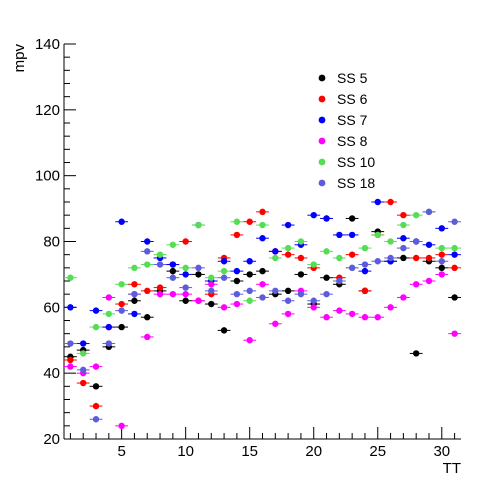  What do you see at coordinates (452, 468) in the screenshot?
I see `x-axis-title: TT` at bounding box center [452, 468].